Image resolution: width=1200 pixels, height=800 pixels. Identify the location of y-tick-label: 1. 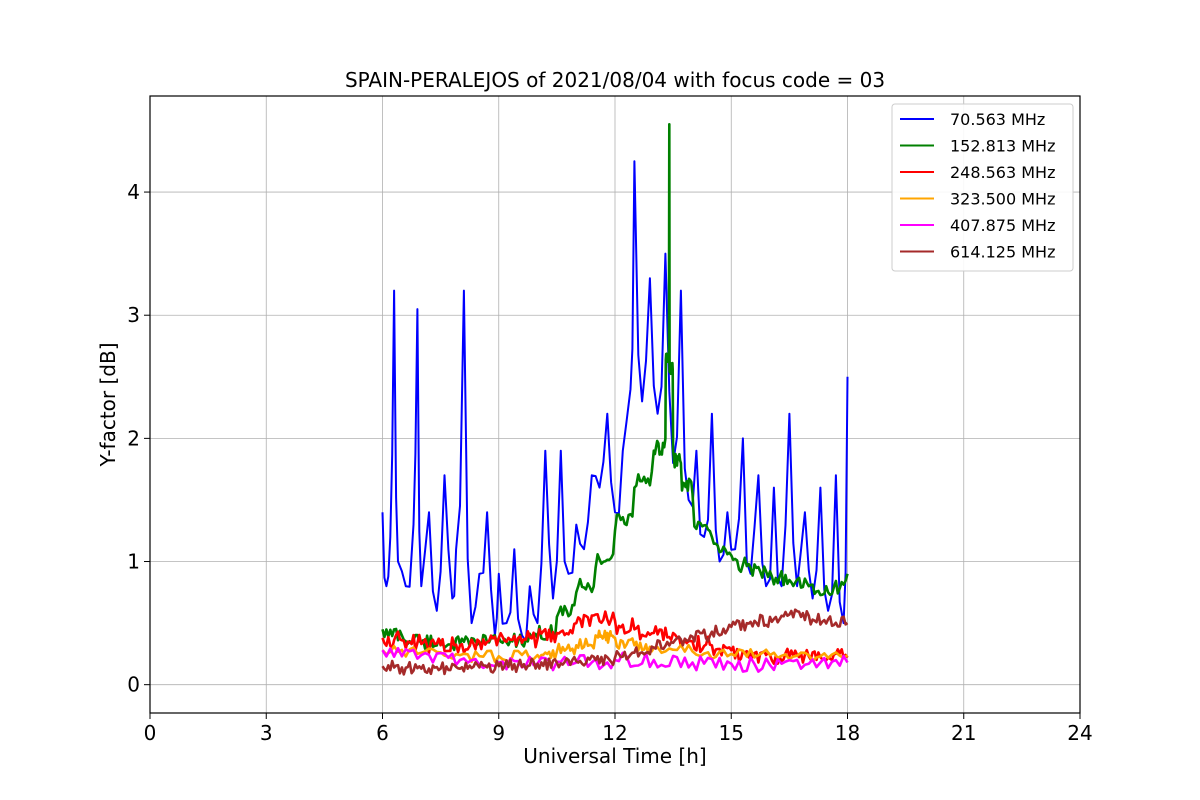
(133, 562).